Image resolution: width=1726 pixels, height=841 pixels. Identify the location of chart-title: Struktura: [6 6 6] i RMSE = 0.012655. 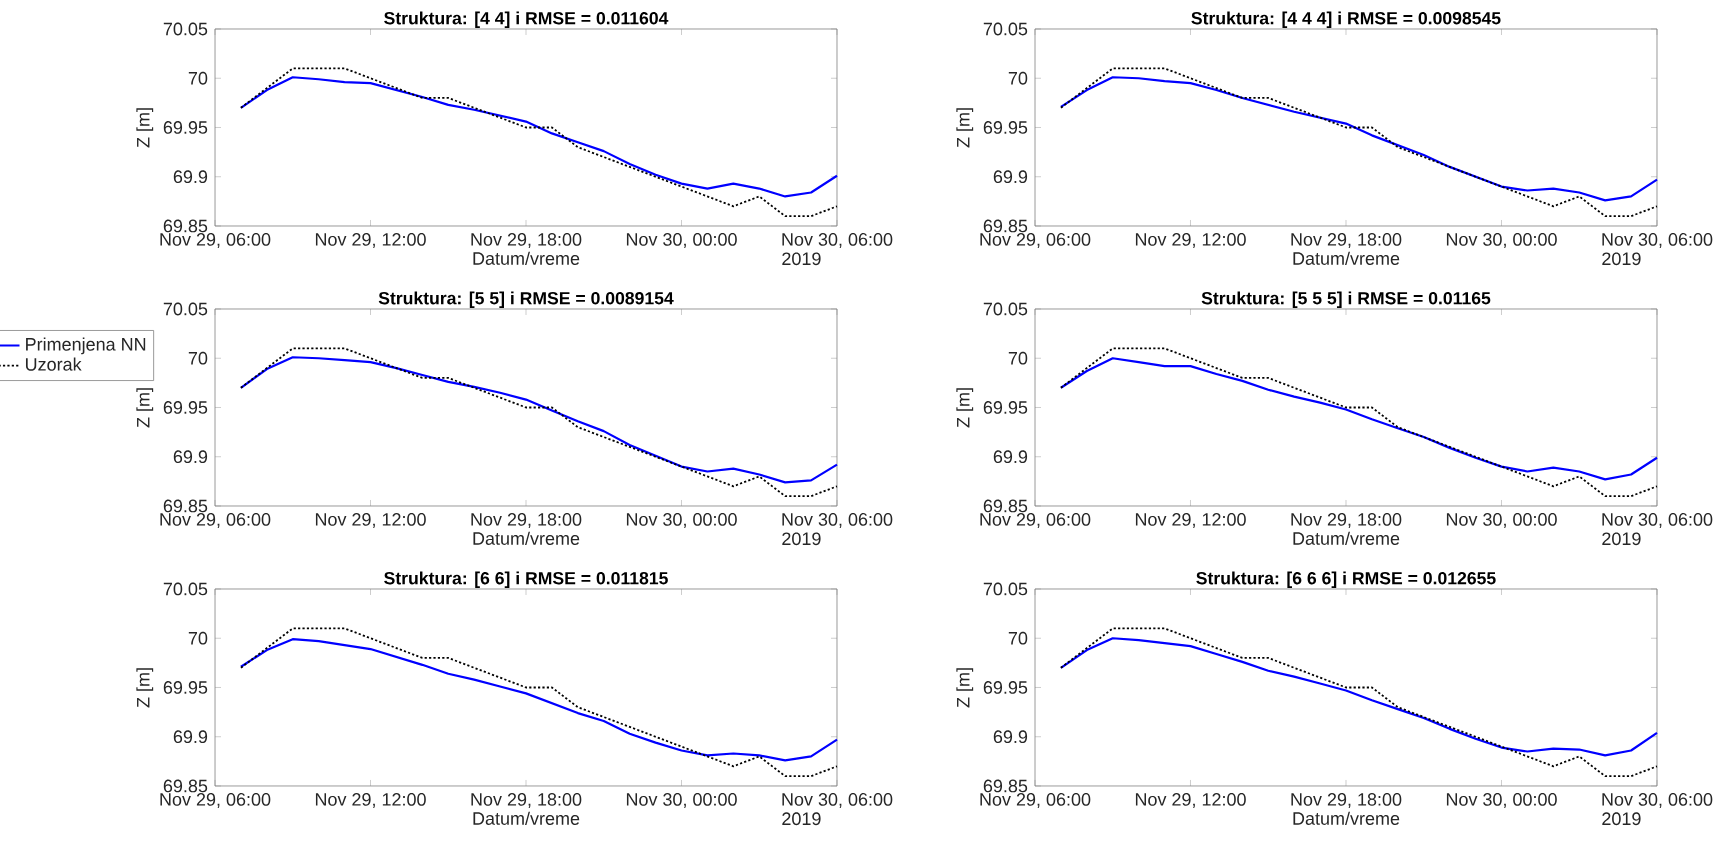
(1346, 579).